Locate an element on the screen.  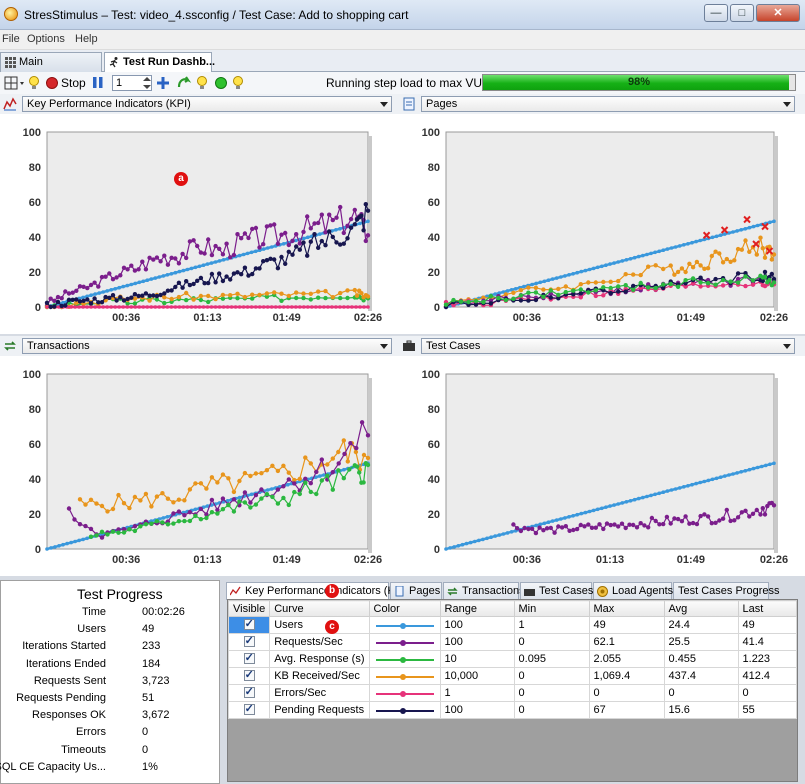
menu-help: Help is located at coordinates (86, 39).